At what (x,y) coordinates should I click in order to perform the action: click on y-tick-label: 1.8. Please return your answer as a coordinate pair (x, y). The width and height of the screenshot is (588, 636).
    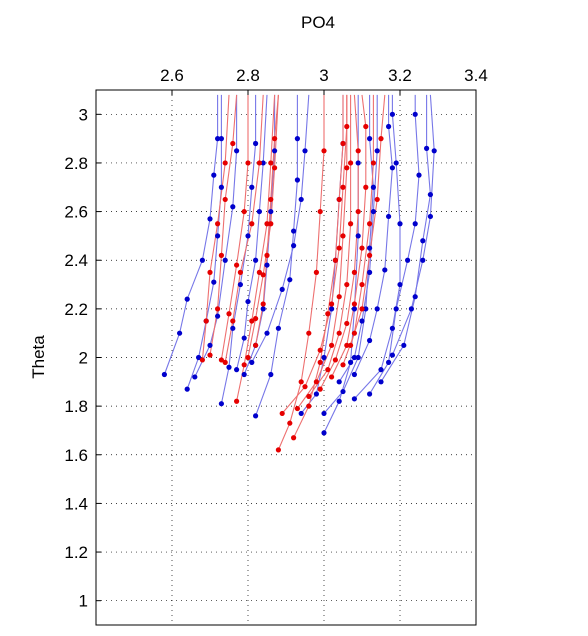
    Looking at the image, I should click on (76, 406).